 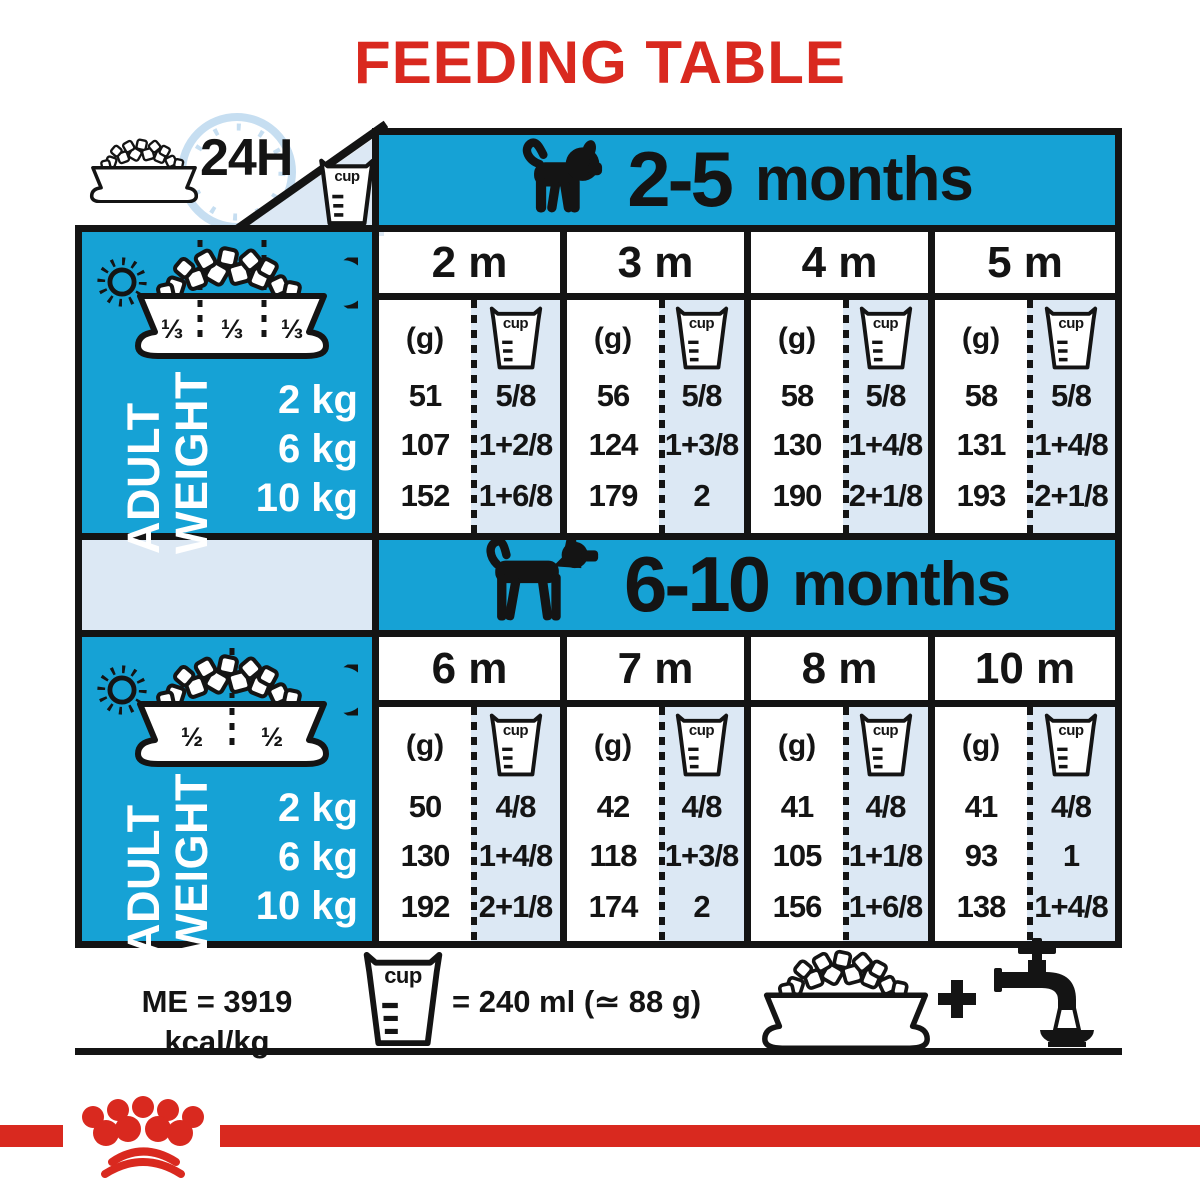 I want to click on month-column-3m: 3 m (g) 56 124 179 cup 5/8 1+3/8 2, so click(x=655, y=382).